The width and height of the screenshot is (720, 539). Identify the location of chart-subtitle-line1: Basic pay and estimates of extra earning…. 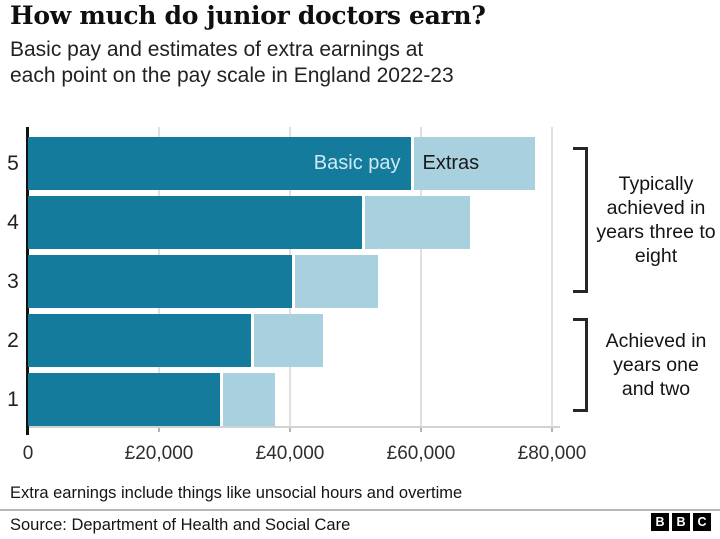
(217, 49).